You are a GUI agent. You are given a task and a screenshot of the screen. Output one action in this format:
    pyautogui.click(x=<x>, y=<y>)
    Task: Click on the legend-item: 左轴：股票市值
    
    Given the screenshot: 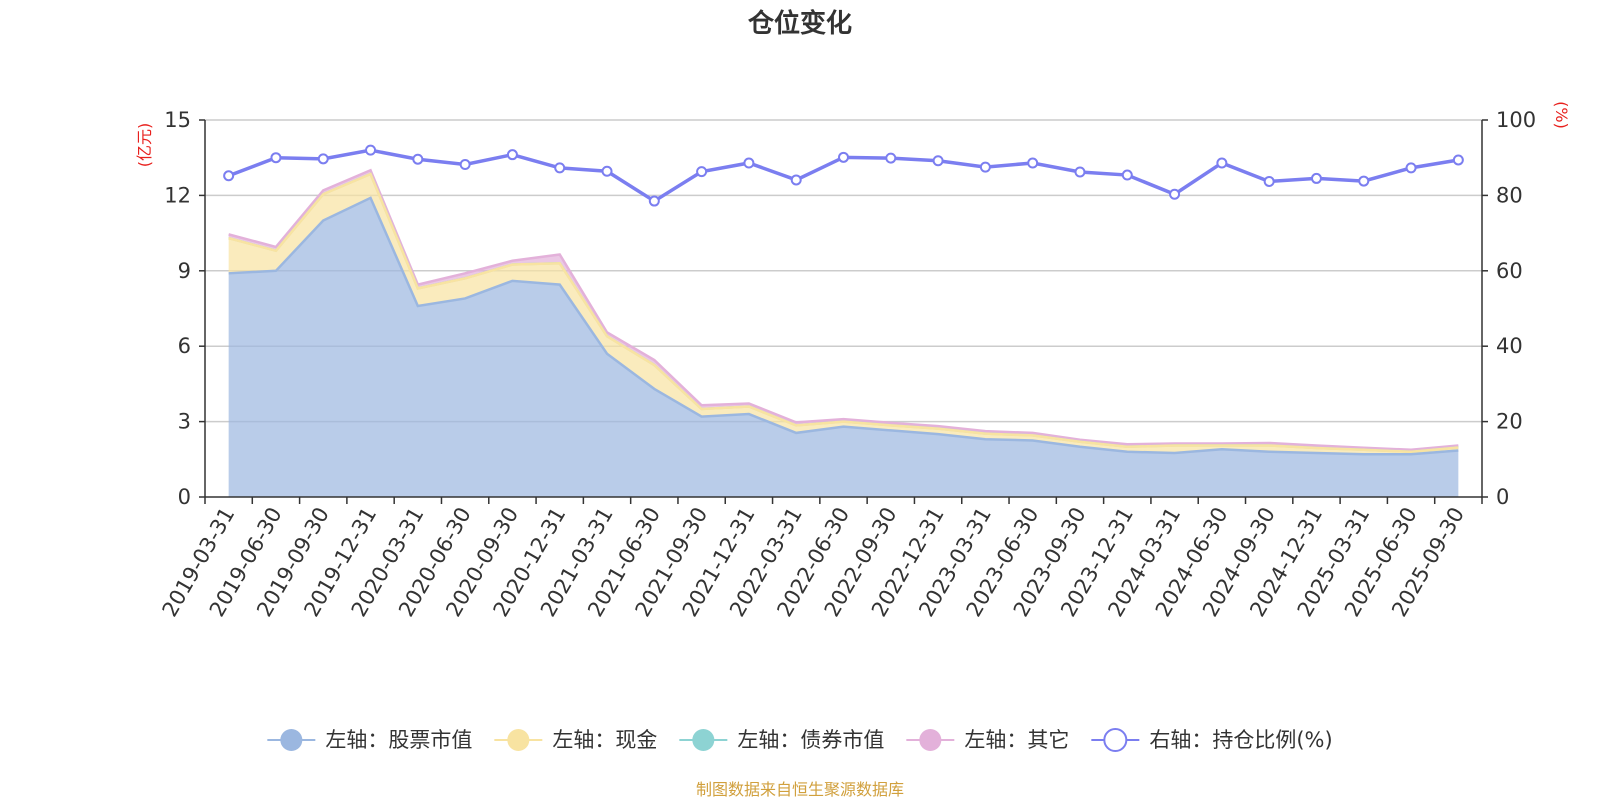 What is the action you would take?
    pyautogui.click(x=369, y=740)
    